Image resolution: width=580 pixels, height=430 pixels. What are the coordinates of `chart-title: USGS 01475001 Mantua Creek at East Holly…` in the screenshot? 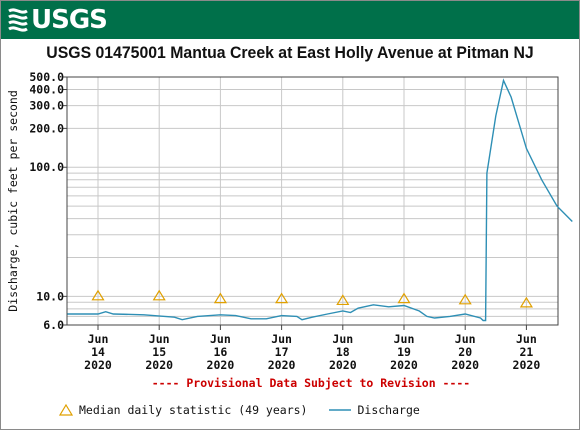 It's located at (290, 52).